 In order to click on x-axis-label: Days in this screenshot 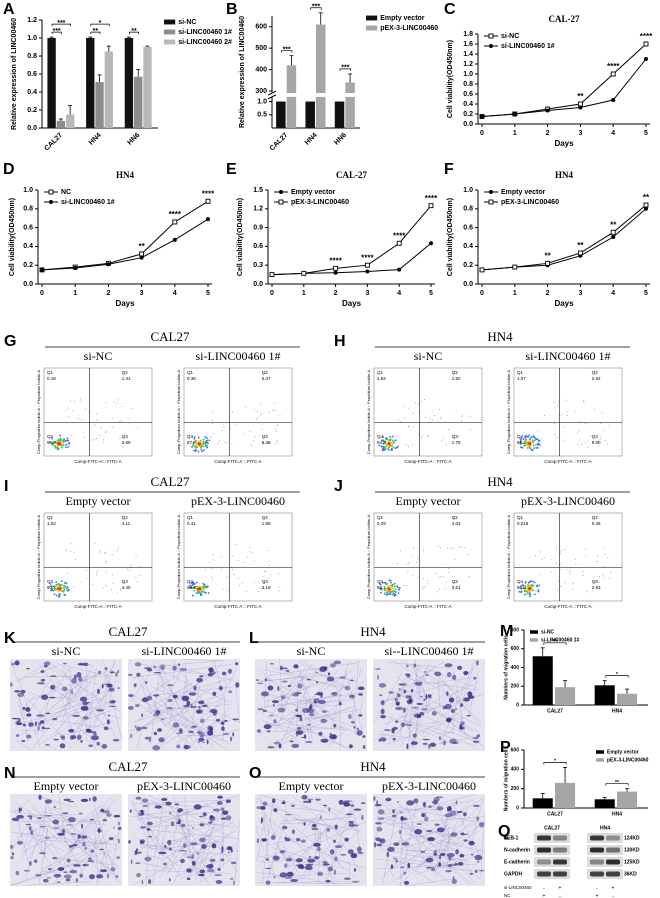, I will do `click(564, 303)`.